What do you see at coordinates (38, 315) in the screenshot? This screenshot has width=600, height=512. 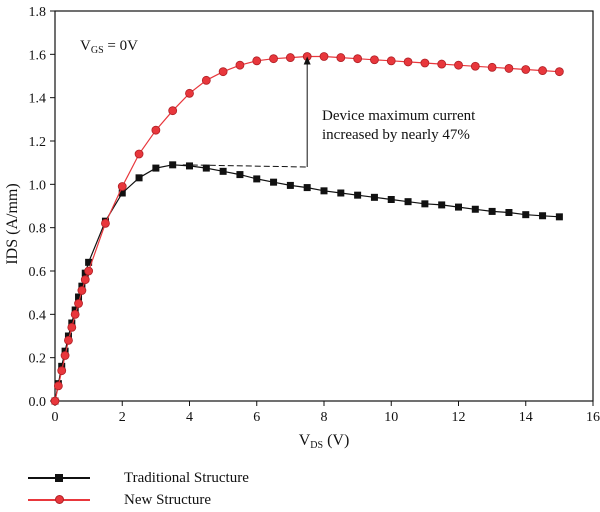 I see `y-tick-label: 0.4` at bounding box center [38, 315].